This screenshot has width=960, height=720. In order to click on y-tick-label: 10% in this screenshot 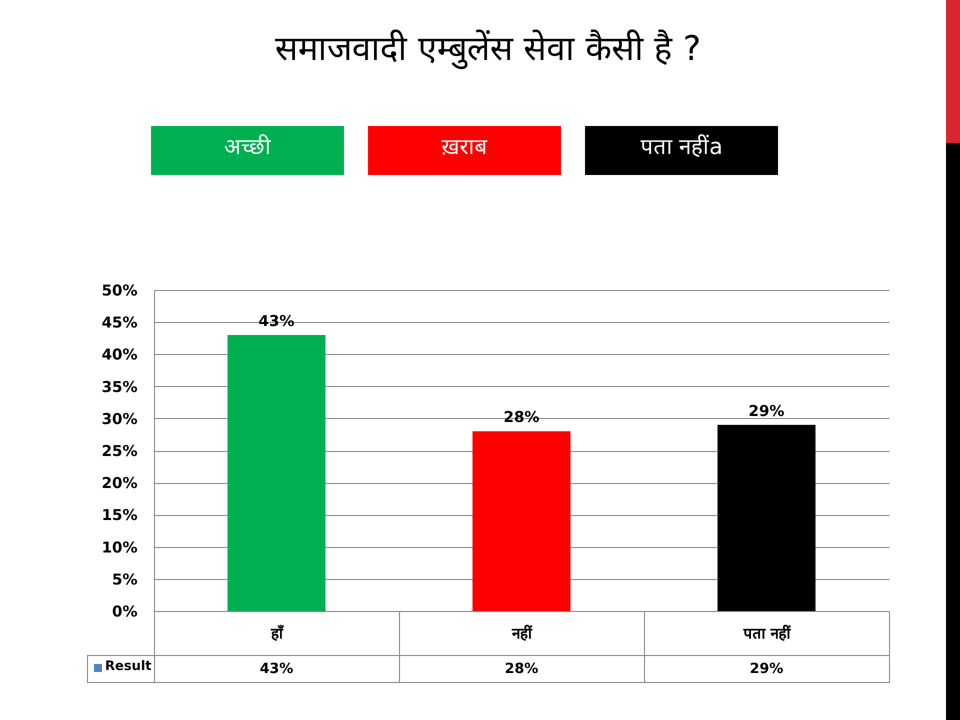, I will do `click(120, 547)`.